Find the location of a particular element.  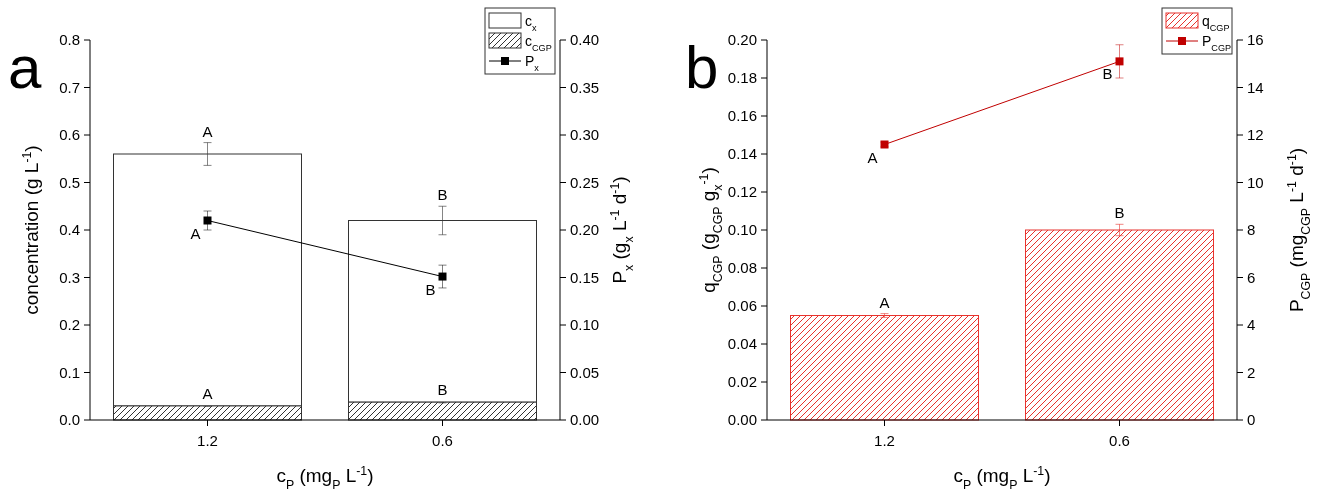

y-tick-label: 0.1 is located at coordinates (69, 372).